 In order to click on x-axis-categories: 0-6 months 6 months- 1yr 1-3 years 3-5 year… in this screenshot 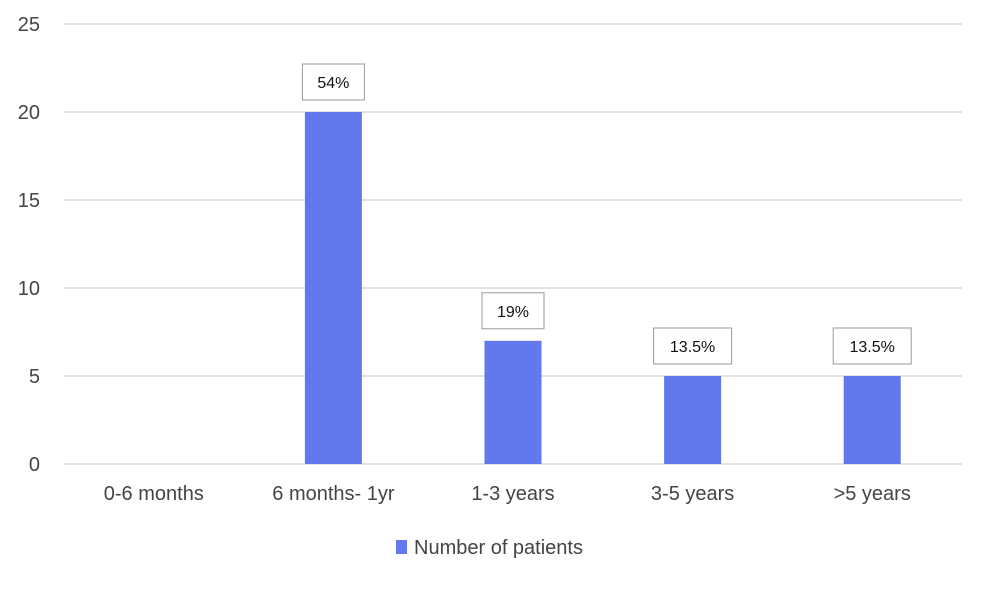, I will do `click(507, 494)`.